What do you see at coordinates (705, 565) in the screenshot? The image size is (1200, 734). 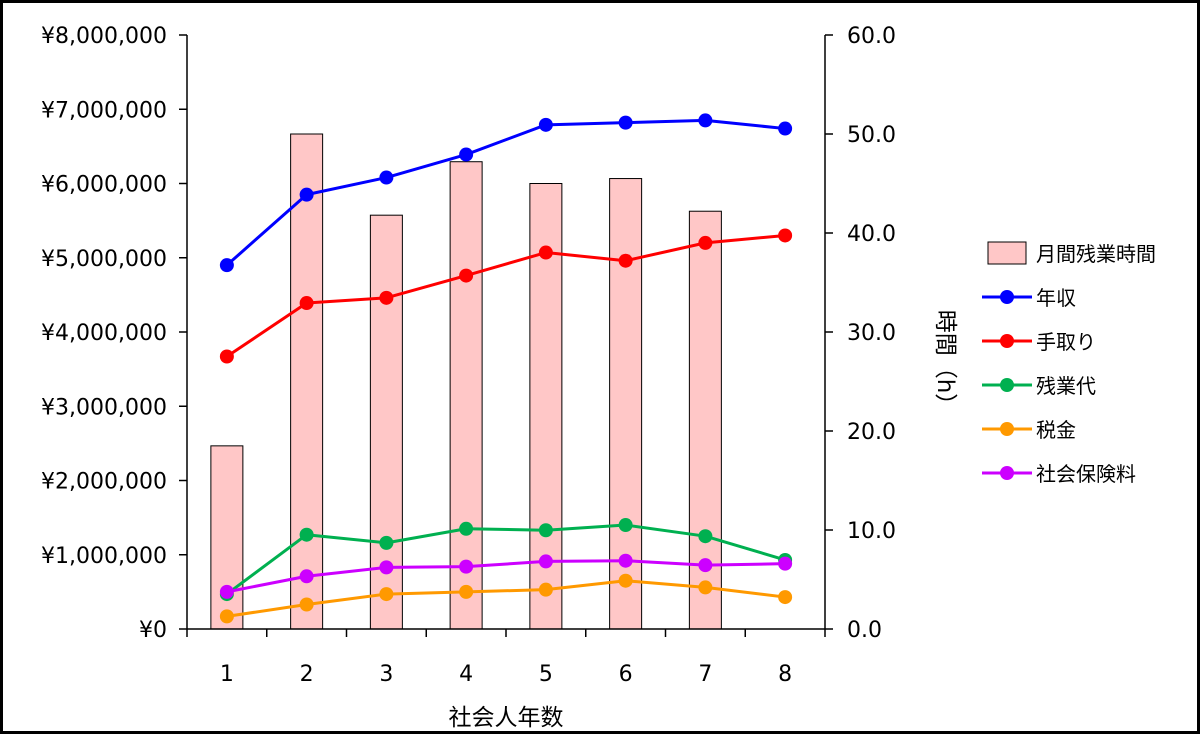 I see `point-社会保険料-7` at bounding box center [705, 565].